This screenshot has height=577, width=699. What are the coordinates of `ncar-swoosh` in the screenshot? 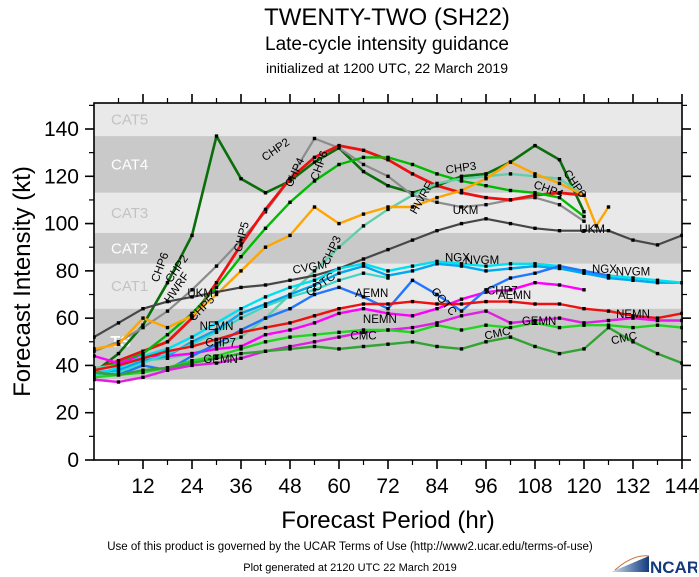 It's located at (630, 564).